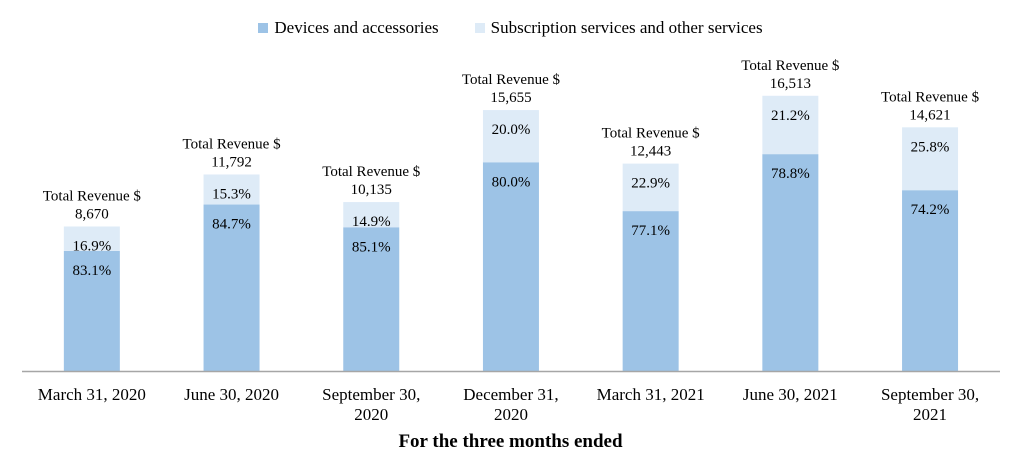 This screenshot has height=458, width=1021. Describe the element at coordinates (930, 210) in the screenshot. I see `data-label-devices-6: 74.2%` at that location.